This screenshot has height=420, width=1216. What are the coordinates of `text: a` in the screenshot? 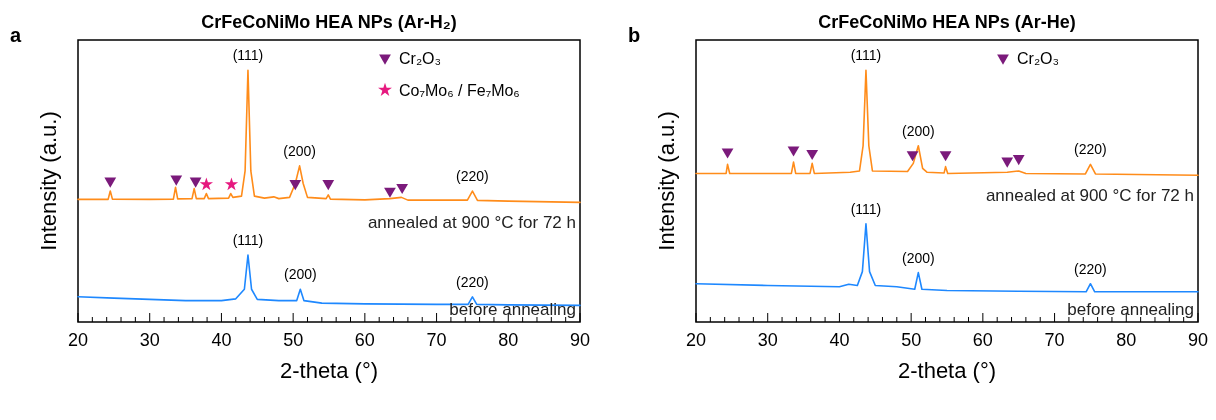 It's located at (16, 35).